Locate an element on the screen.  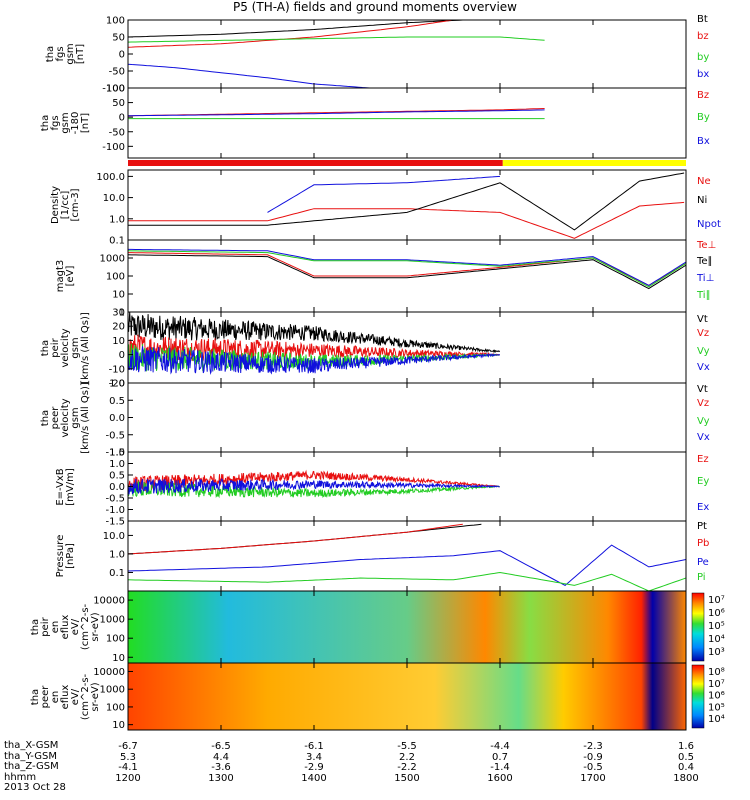
legend-bz: Bz is located at coordinates (703, 95).